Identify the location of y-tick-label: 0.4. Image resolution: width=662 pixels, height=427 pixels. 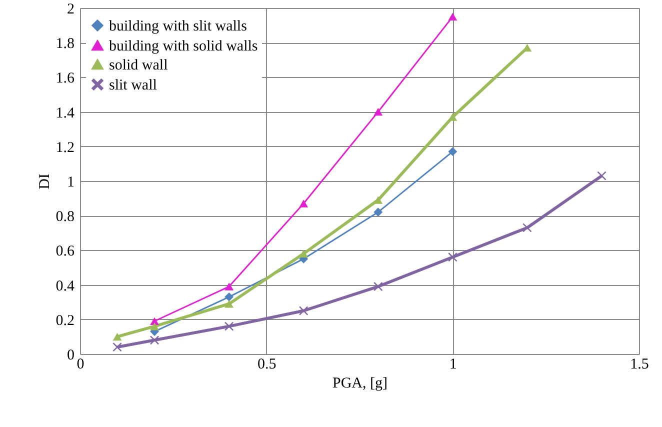
(65, 286).